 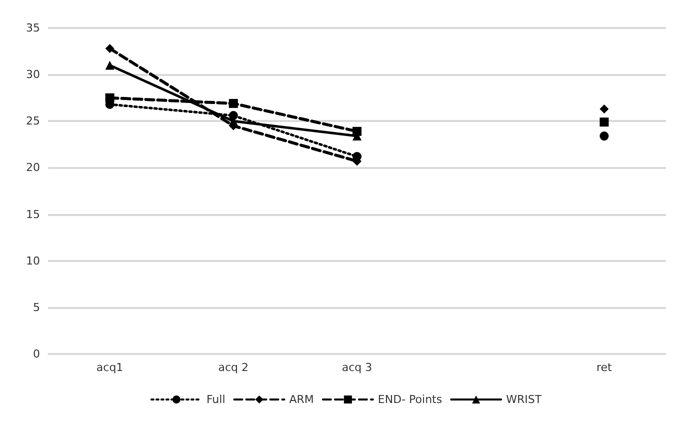 What do you see at coordinates (33, 28) in the screenshot?
I see `y-tick-label: 35` at bounding box center [33, 28].